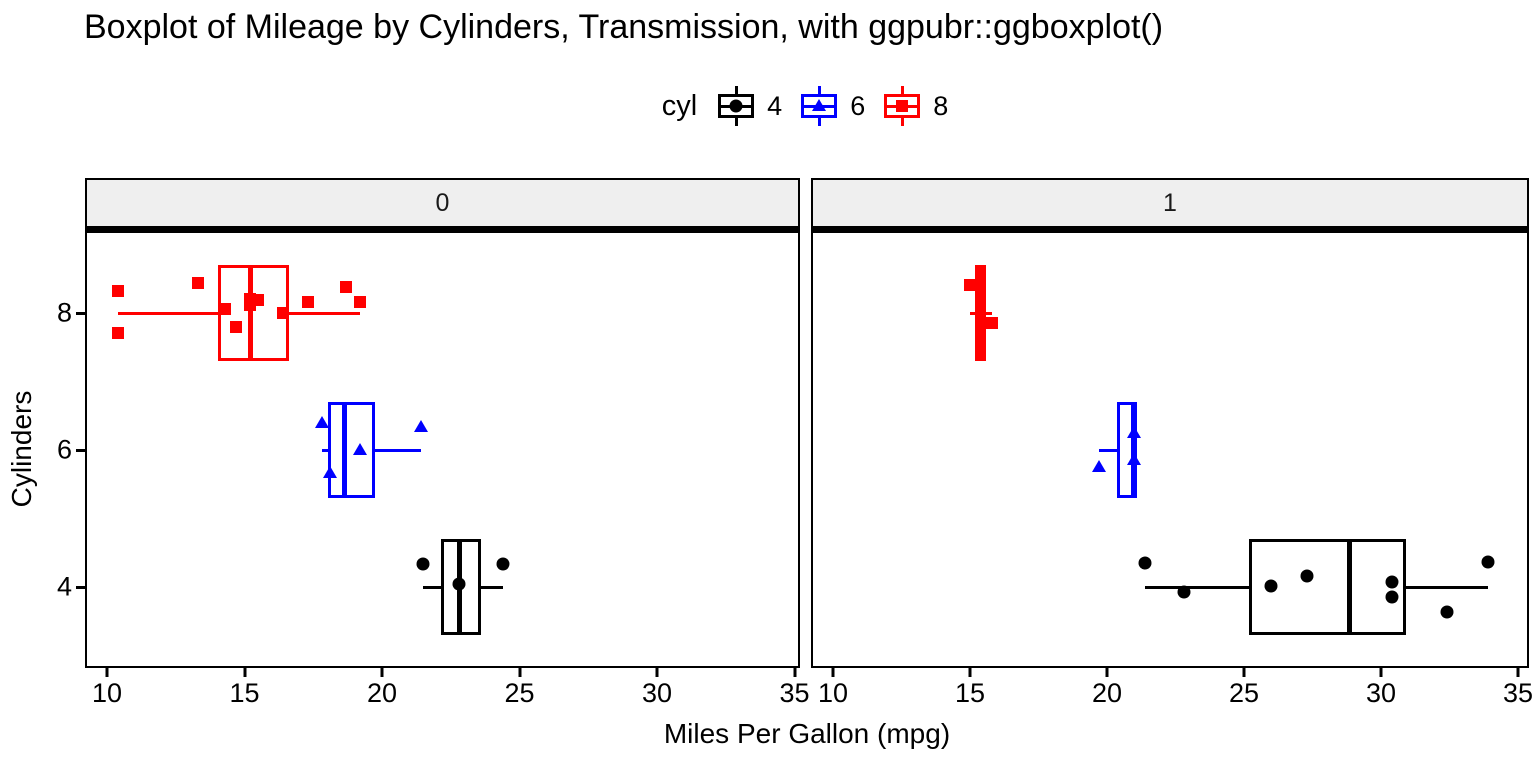  I want to click on legend-key-marker-square-icon, so click(902, 106).